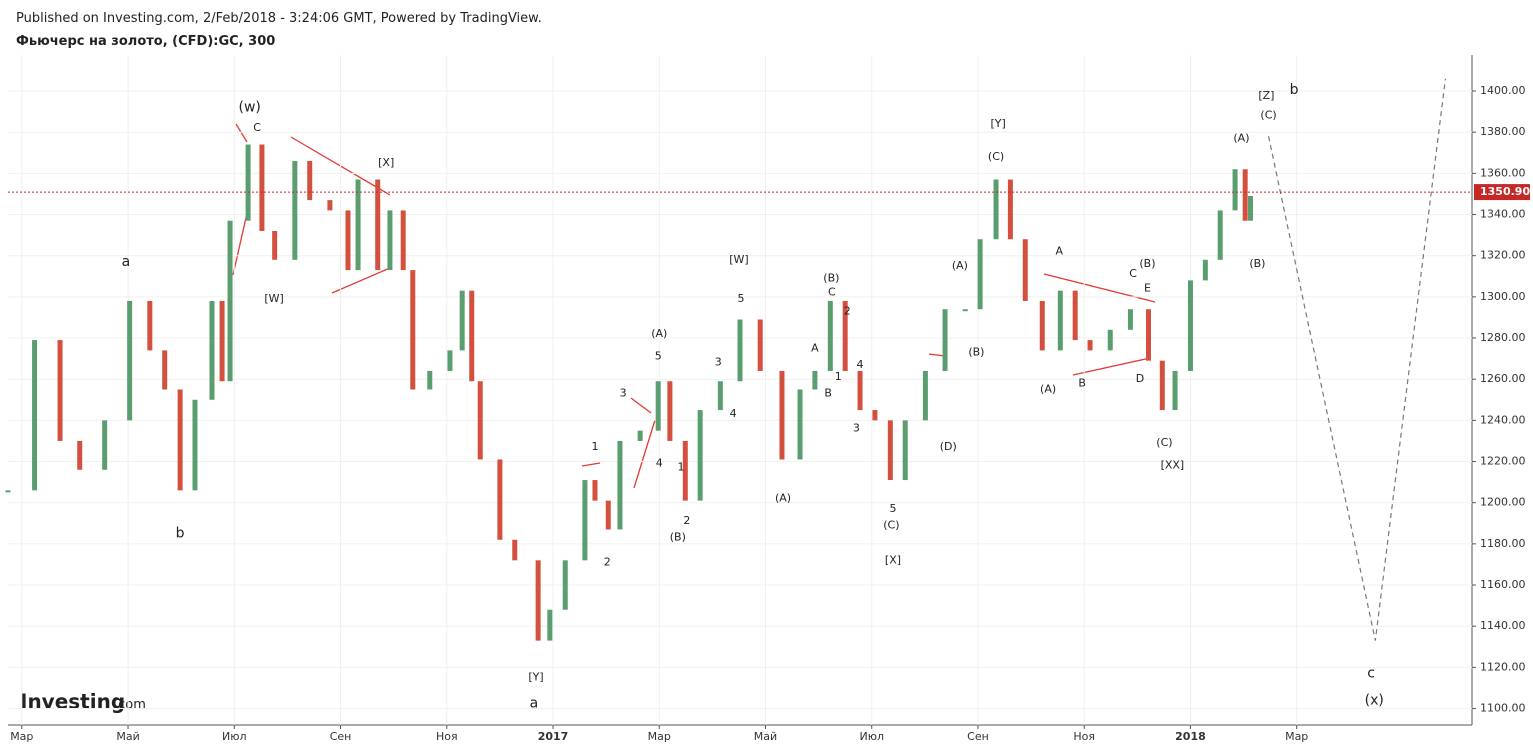 Image resolution: width=1533 pixels, height=749 pixels. I want to click on wave-label: [Z], so click(1266, 95).